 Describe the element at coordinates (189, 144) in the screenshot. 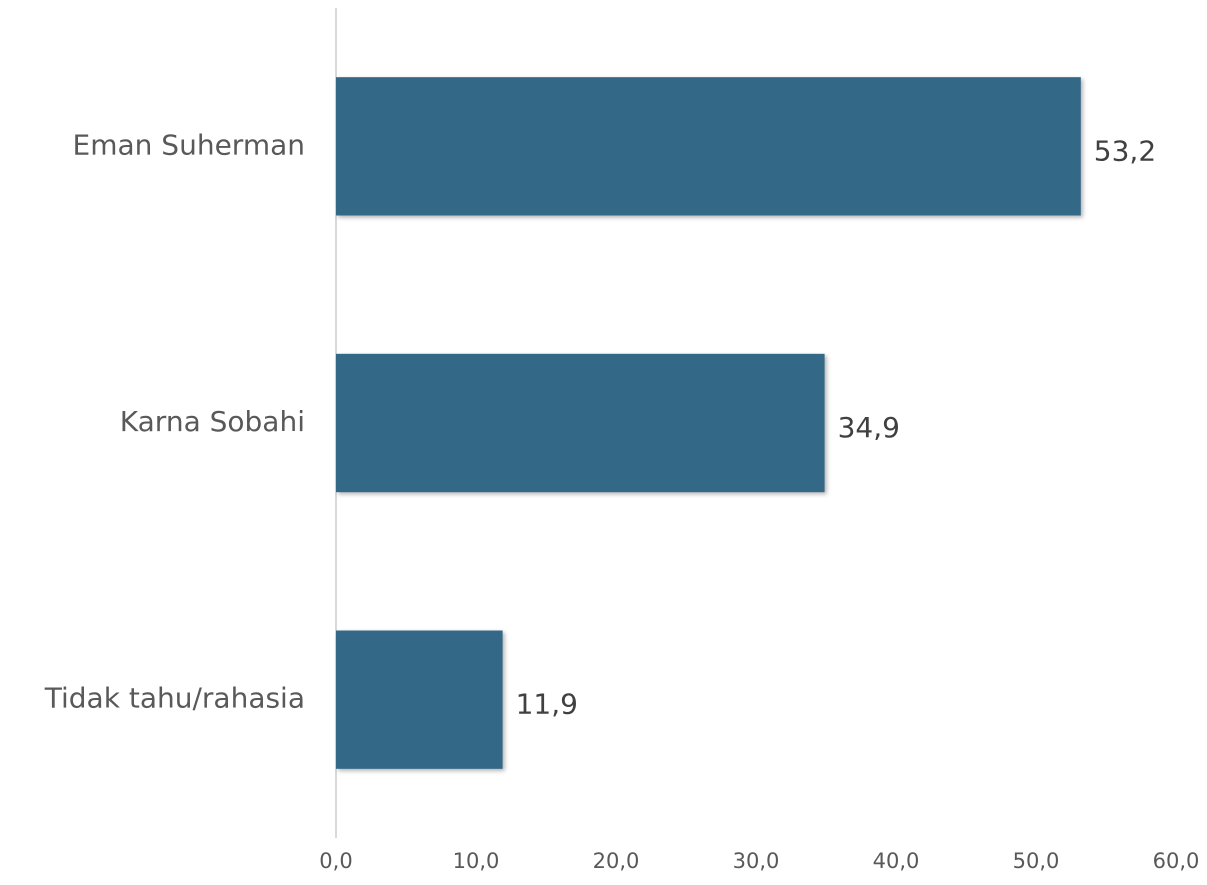

I see `y-tick-label: Eman Suherman` at that location.